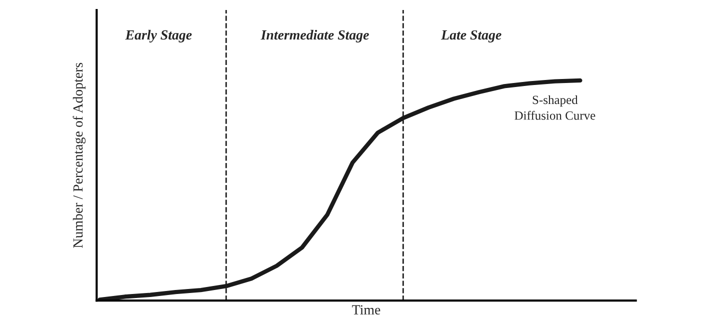  Describe the element at coordinates (314, 36) in the screenshot. I see `text: Intermediate Stage` at that location.